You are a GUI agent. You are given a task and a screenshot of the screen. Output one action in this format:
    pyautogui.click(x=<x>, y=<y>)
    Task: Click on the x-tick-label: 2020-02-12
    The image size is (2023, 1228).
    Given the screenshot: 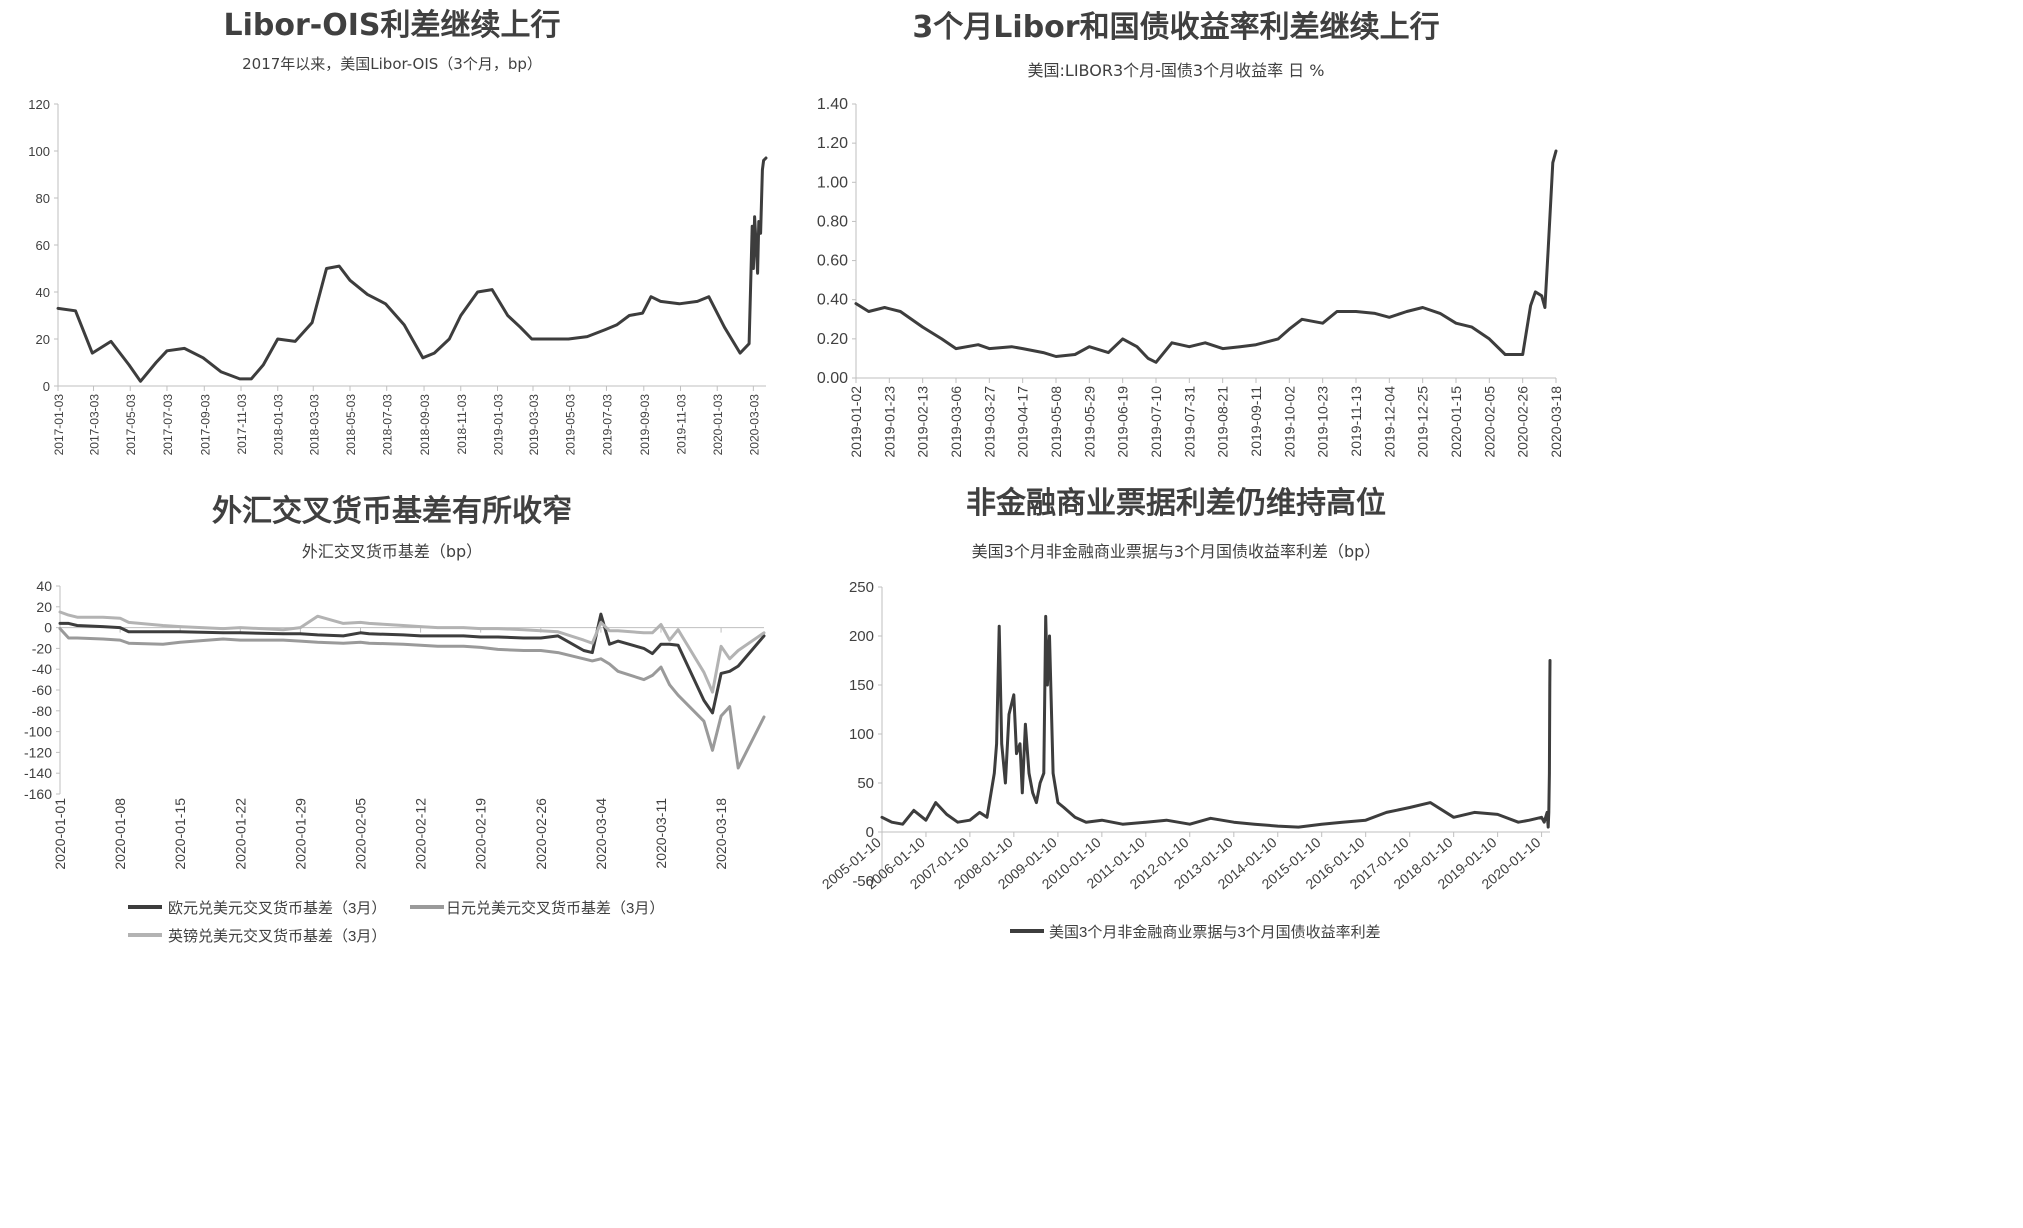 What is the action you would take?
    pyautogui.click(x=421, y=834)
    